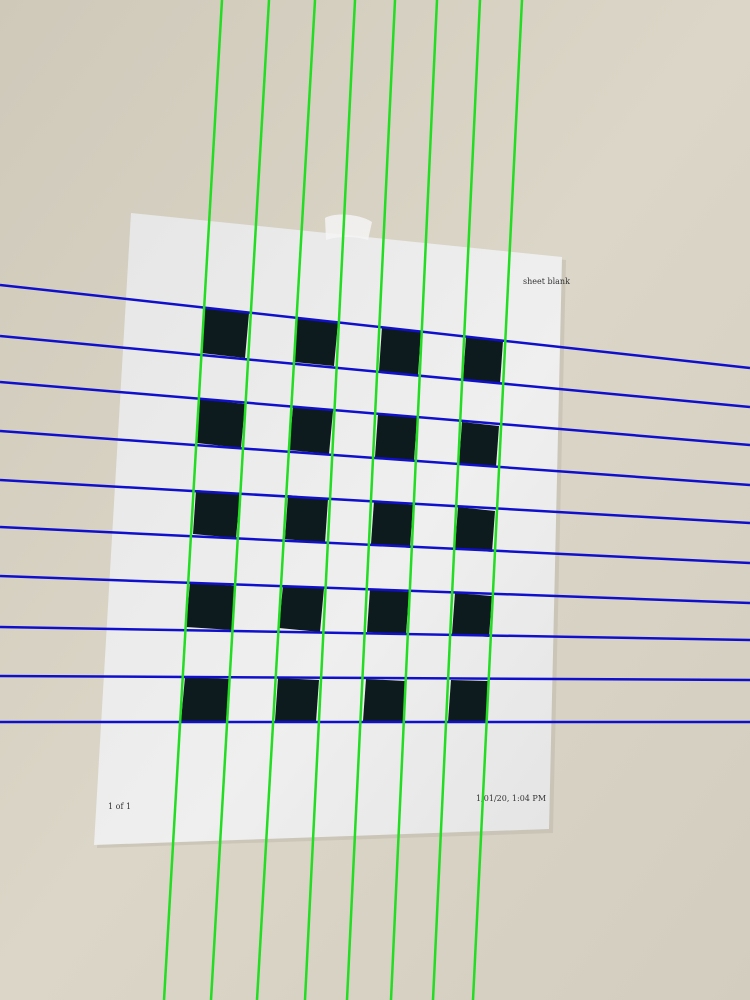  I want to click on sheet-footer-right: 1/01/20, 1:04 PM, so click(511, 798).